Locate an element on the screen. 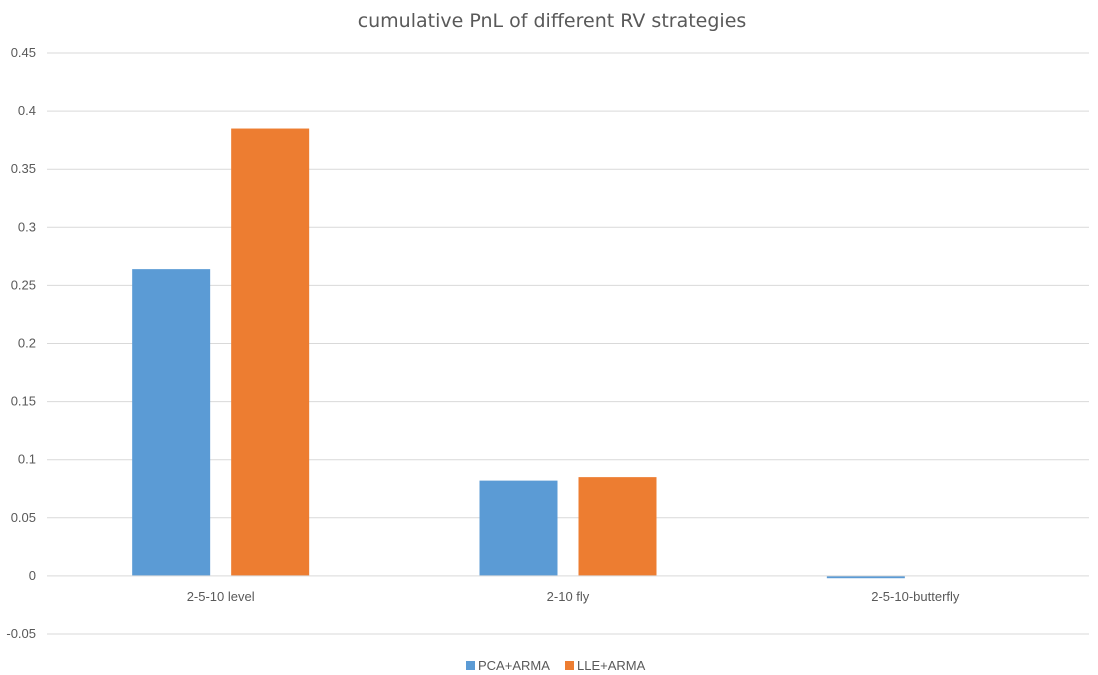  y-axis-tick-labels: 0.45 0.4 0.35 0.3 0.25 0.2 0.15 0.1 0.05 0 -0.05 is located at coordinates (21, 343).